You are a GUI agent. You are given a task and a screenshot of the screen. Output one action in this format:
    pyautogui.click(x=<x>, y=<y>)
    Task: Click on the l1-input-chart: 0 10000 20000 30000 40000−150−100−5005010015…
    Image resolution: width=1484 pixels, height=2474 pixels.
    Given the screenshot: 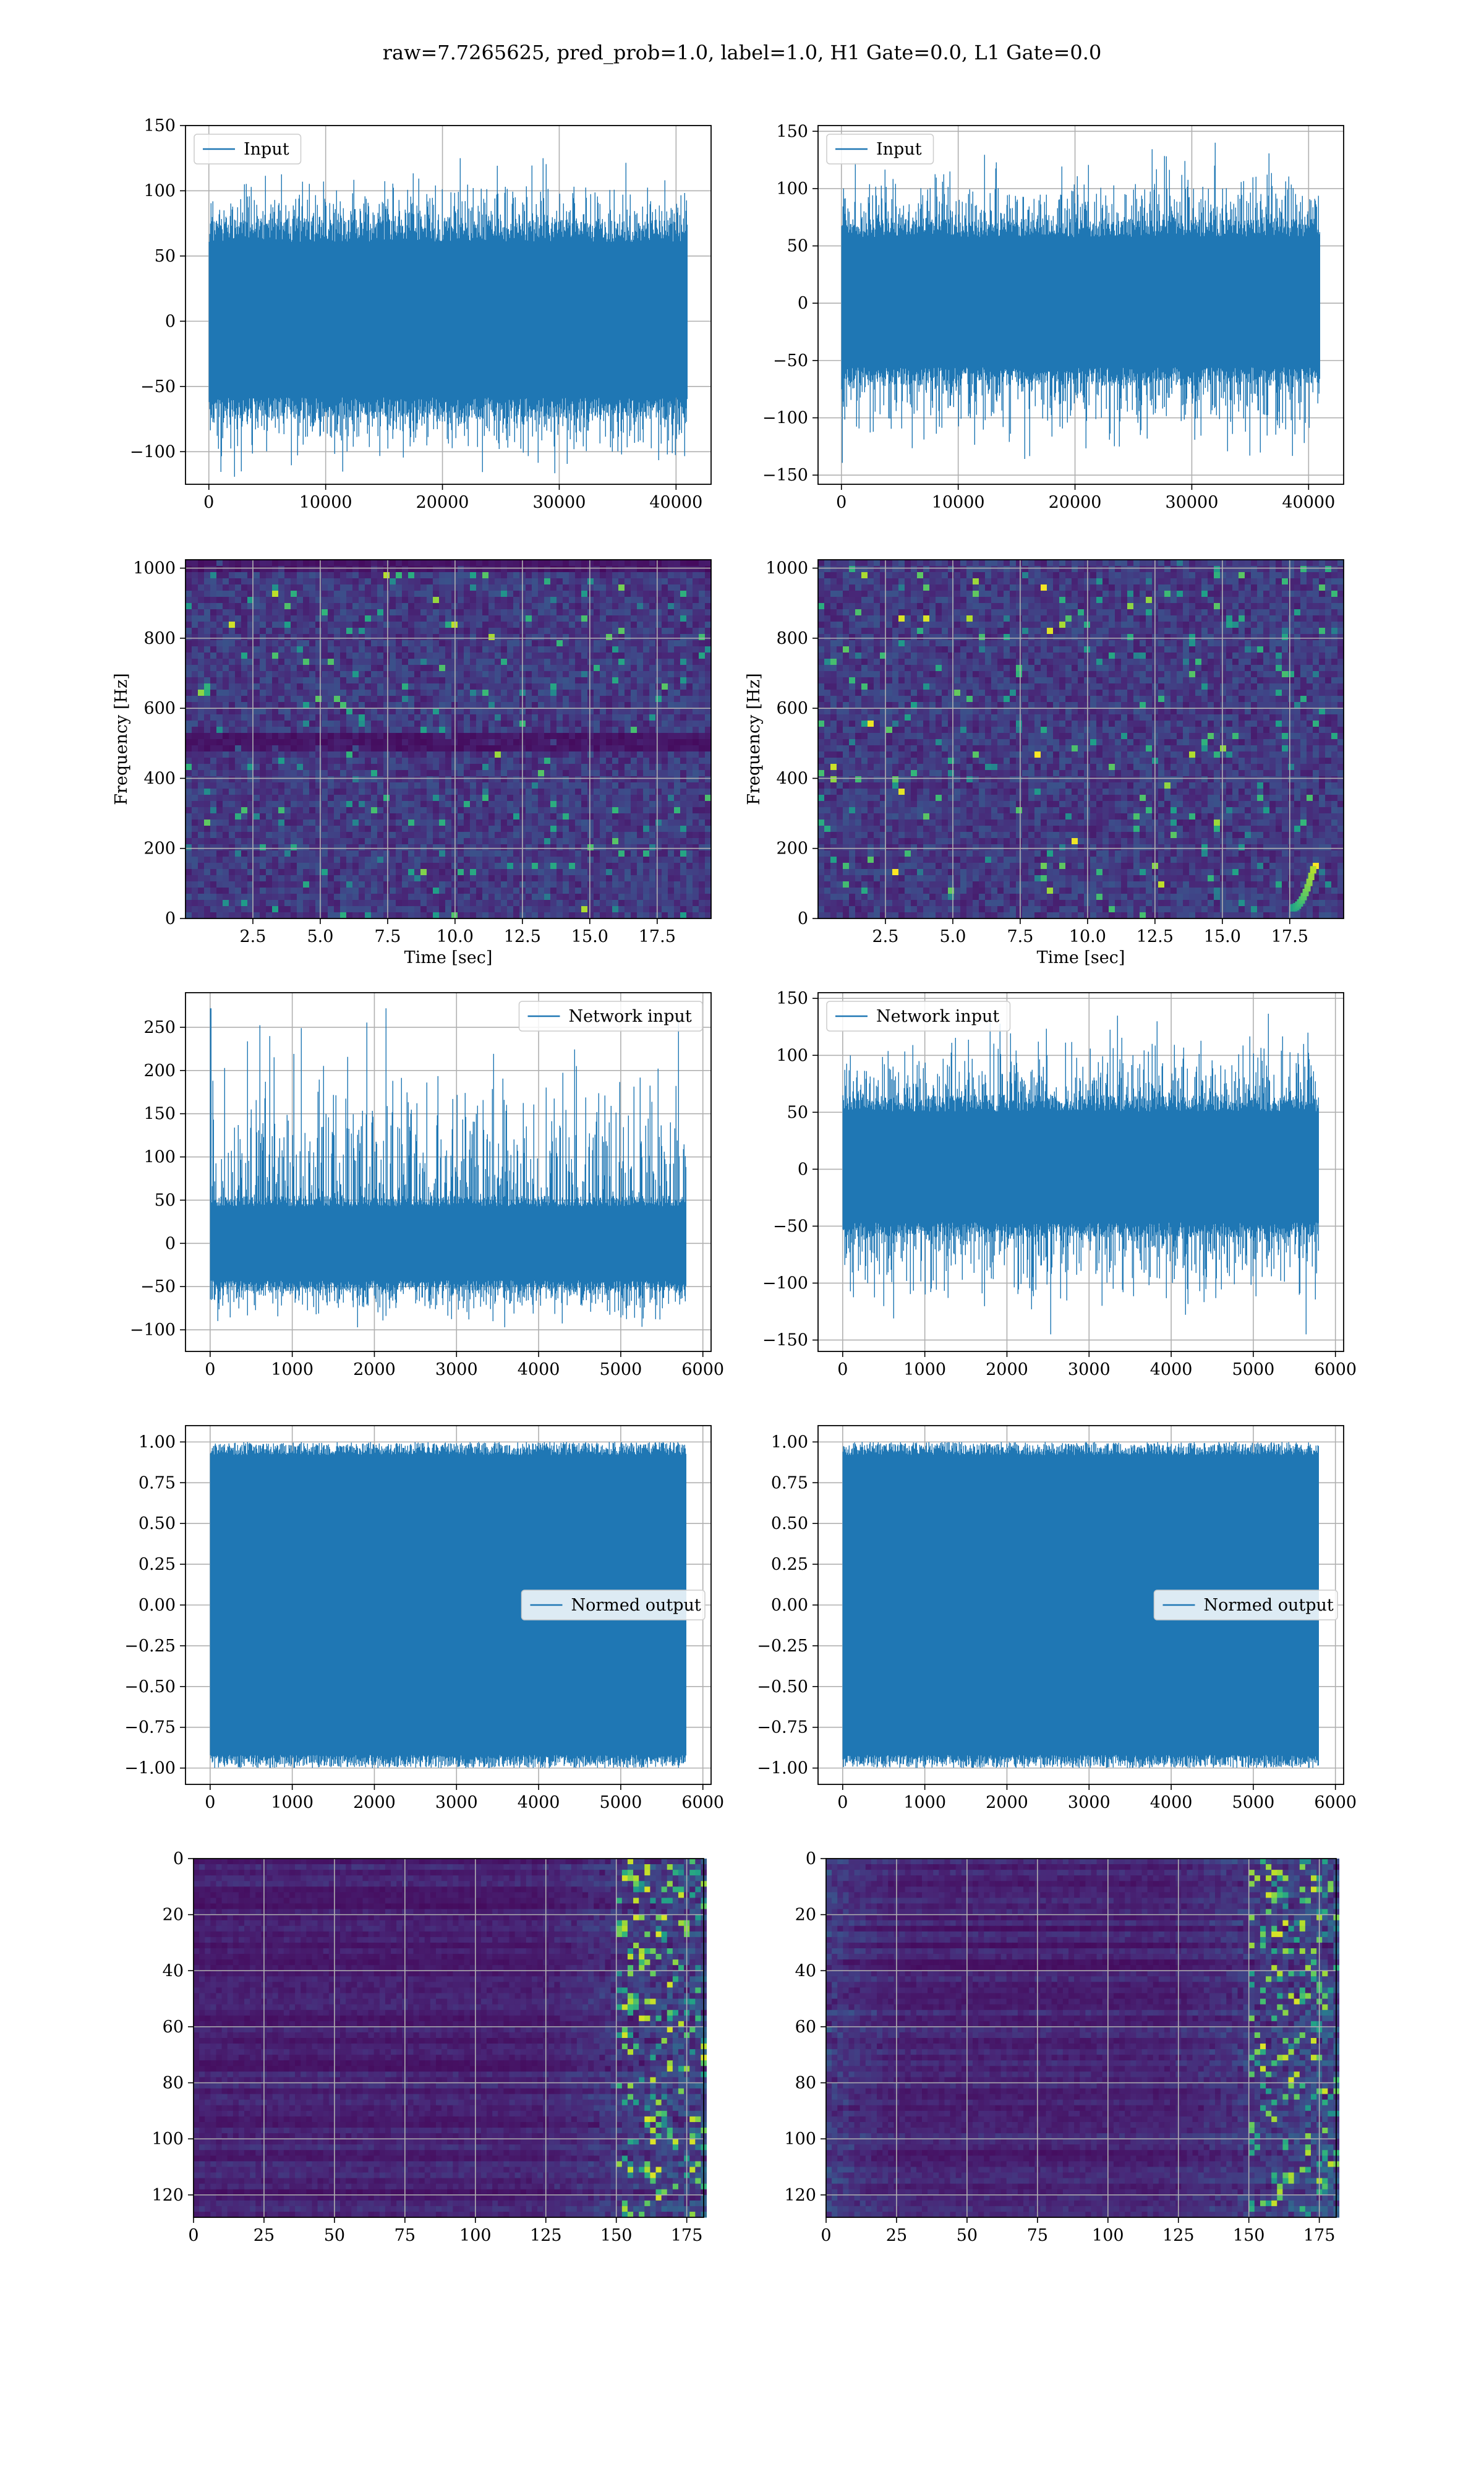 What is the action you would take?
    pyautogui.click(x=1053, y=317)
    